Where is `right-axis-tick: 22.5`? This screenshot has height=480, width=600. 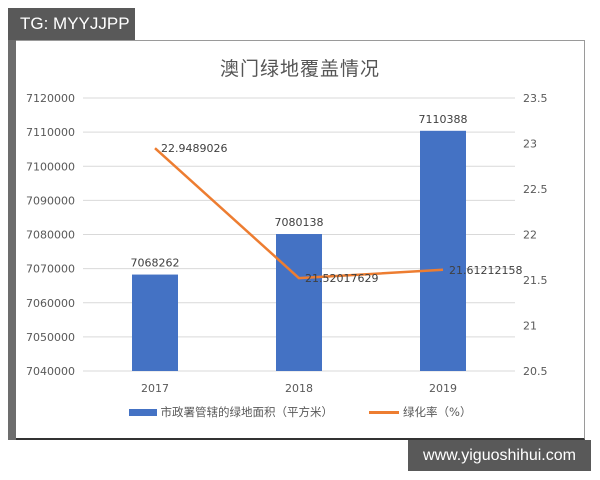 right-axis-tick: 22.5 is located at coordinates (535, 189).